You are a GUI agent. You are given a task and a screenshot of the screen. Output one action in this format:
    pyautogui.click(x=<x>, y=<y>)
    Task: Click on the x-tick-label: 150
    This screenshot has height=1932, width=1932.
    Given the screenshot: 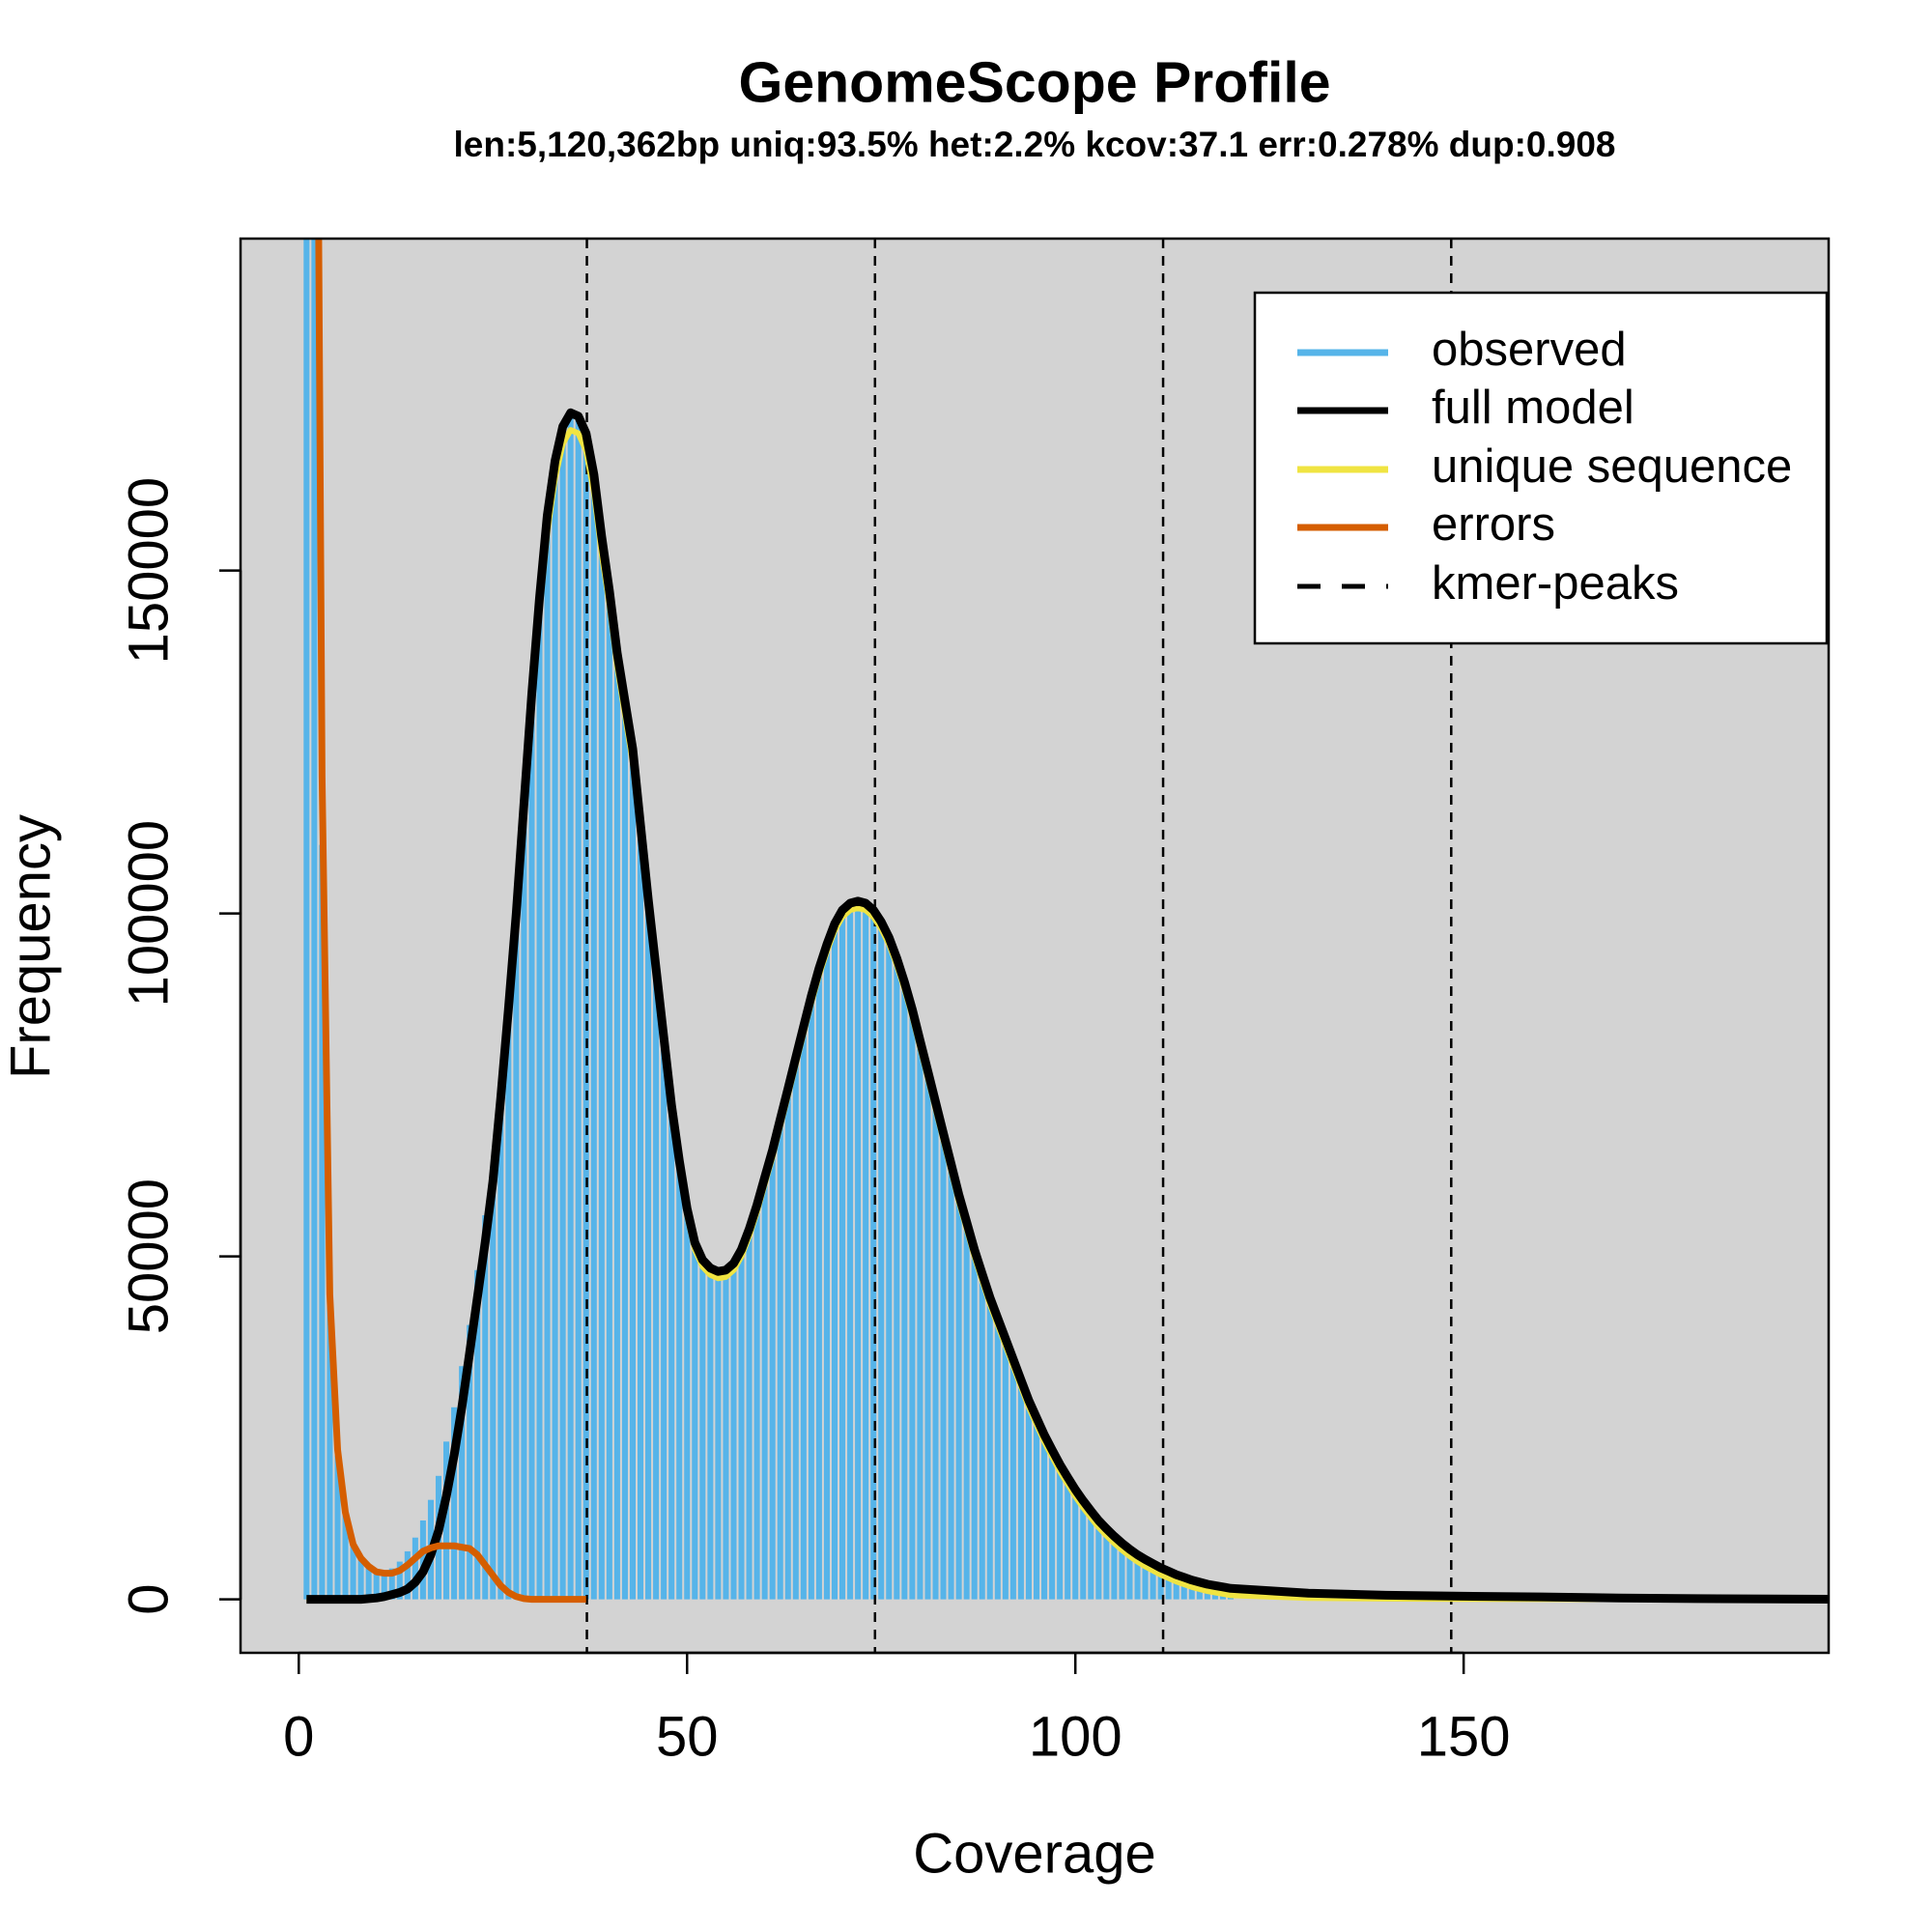 What is the action you would take?
    pyautogui.click(x=1464, y=1736)
    